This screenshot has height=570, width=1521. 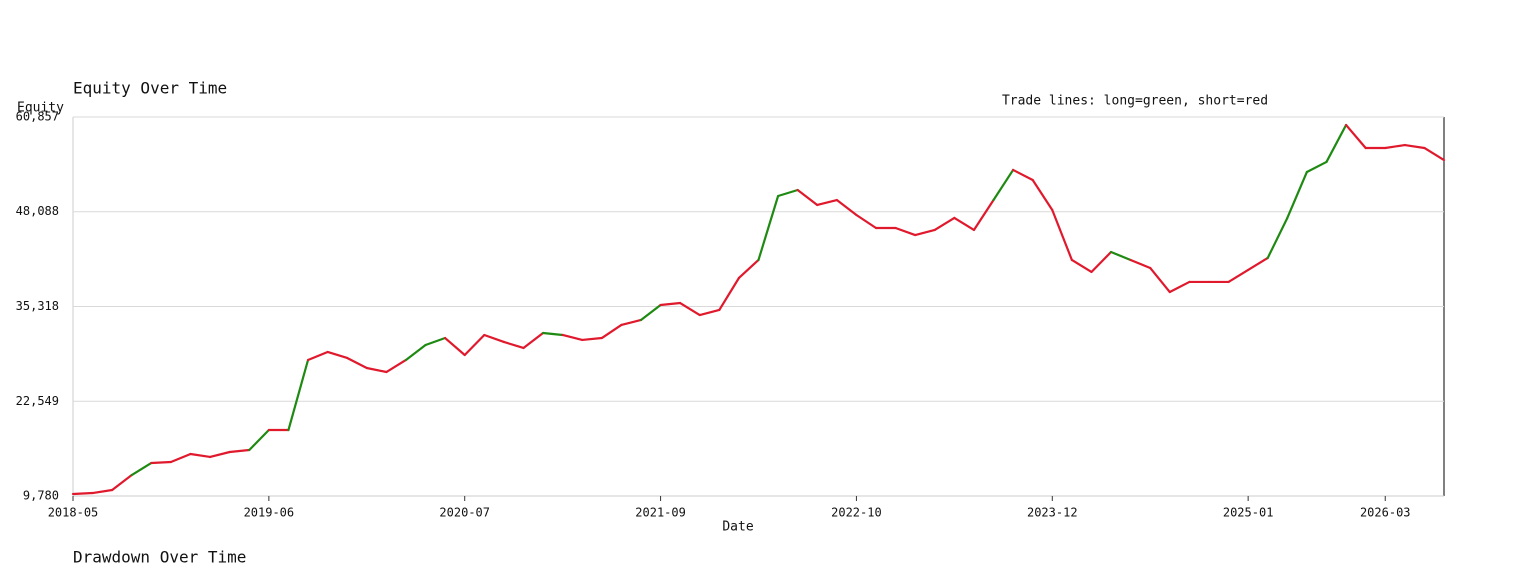 What do you see at coordinates (269, 513) in the screenshot?
I see `x-tick-label: 2019-06` at bounding box center [269, 513].